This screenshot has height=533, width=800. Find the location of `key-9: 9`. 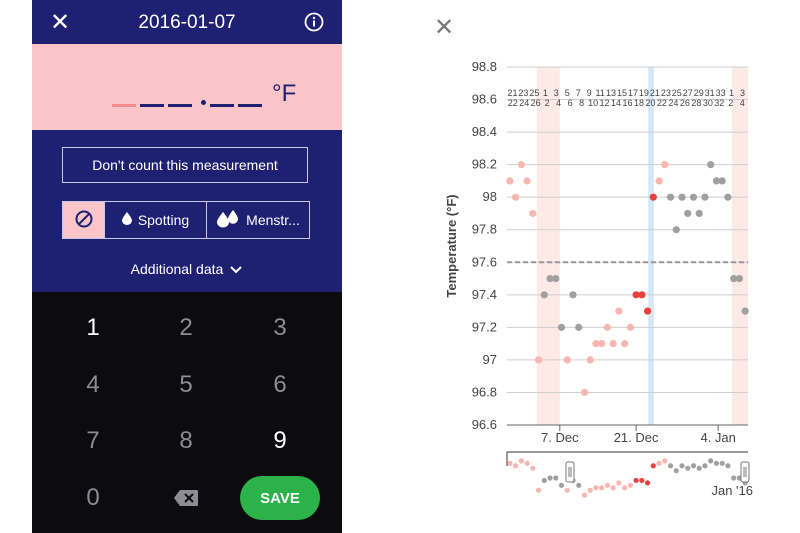

key-9: 9 is located at coordinates (280, 440).